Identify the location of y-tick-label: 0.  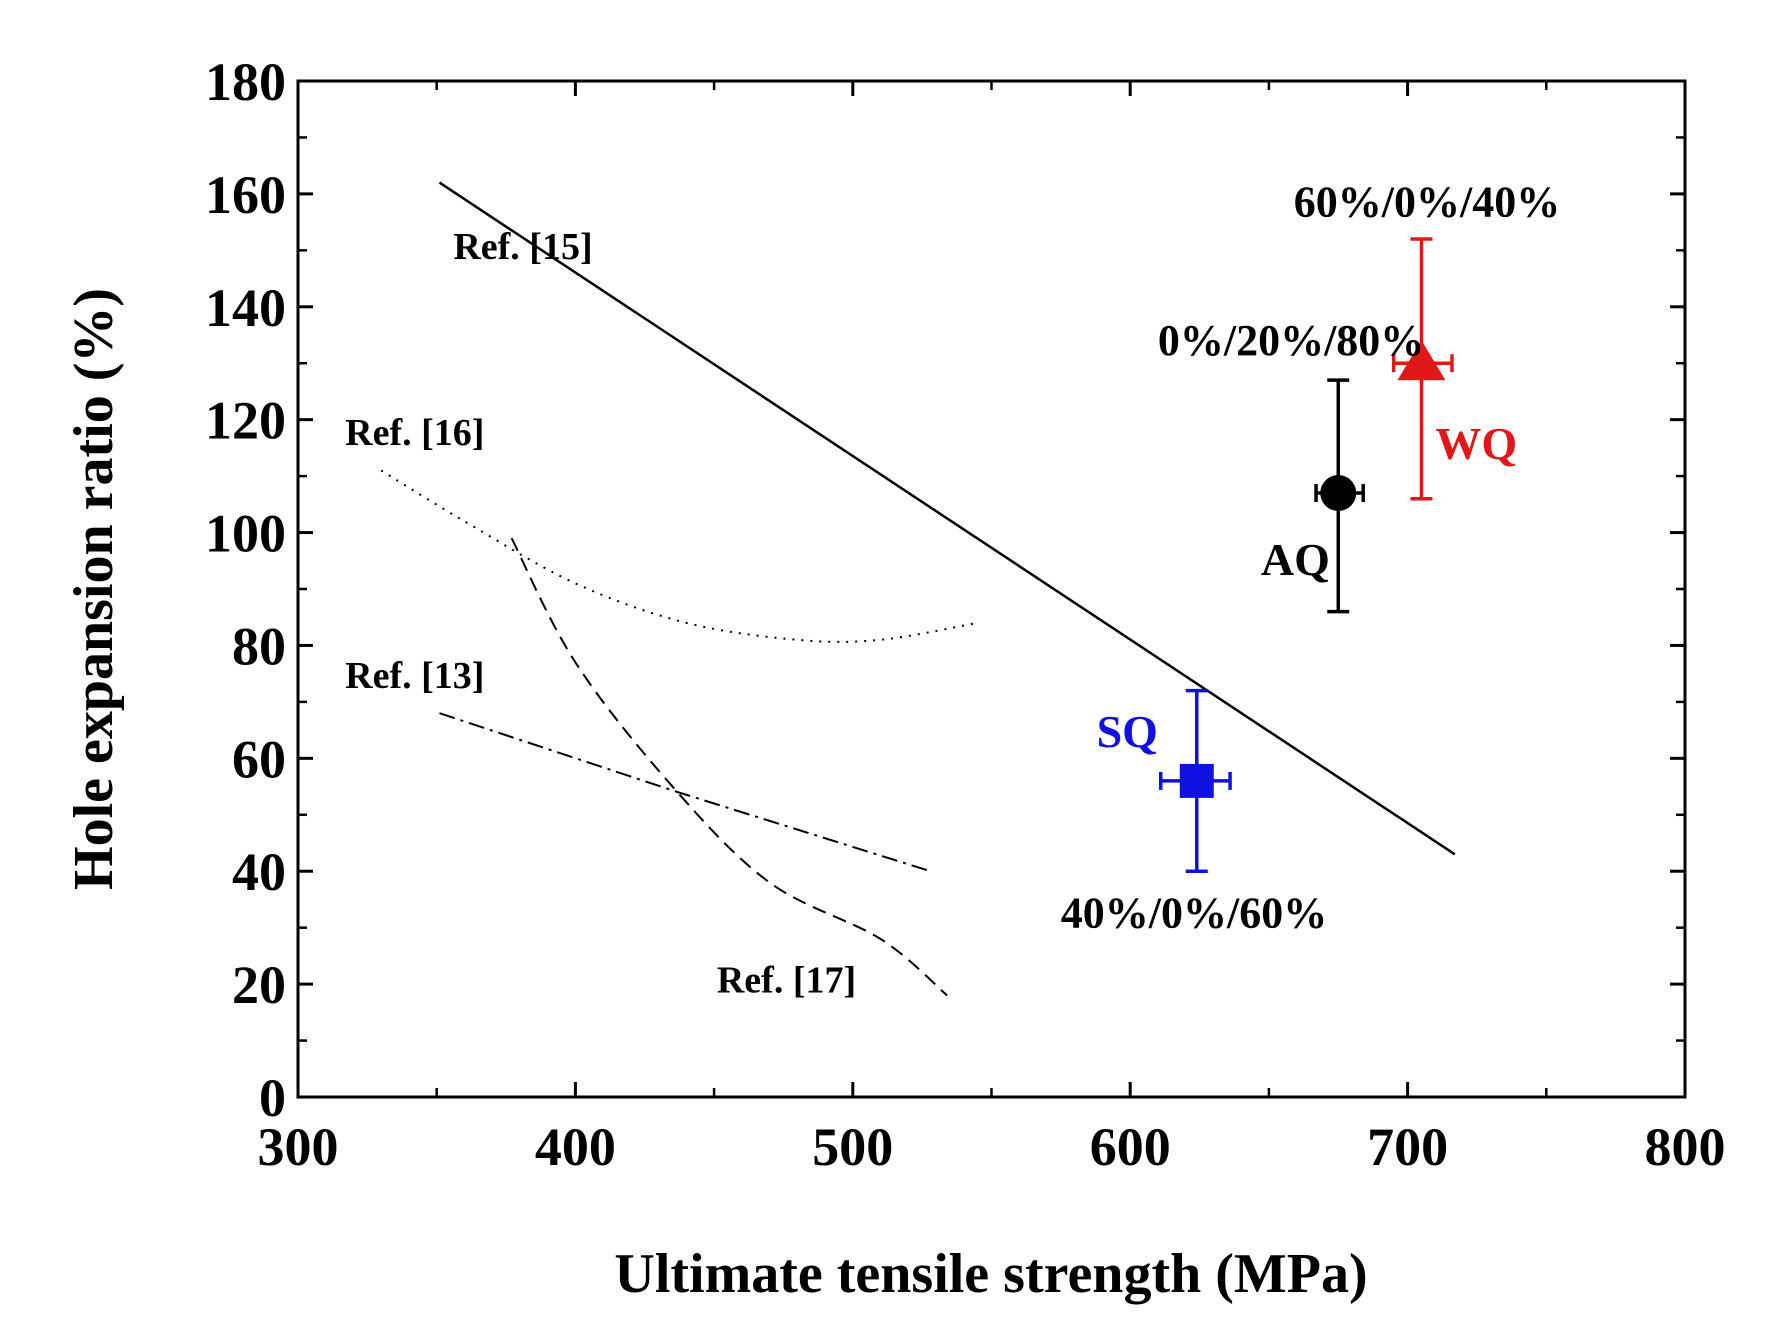
(272, 1098).